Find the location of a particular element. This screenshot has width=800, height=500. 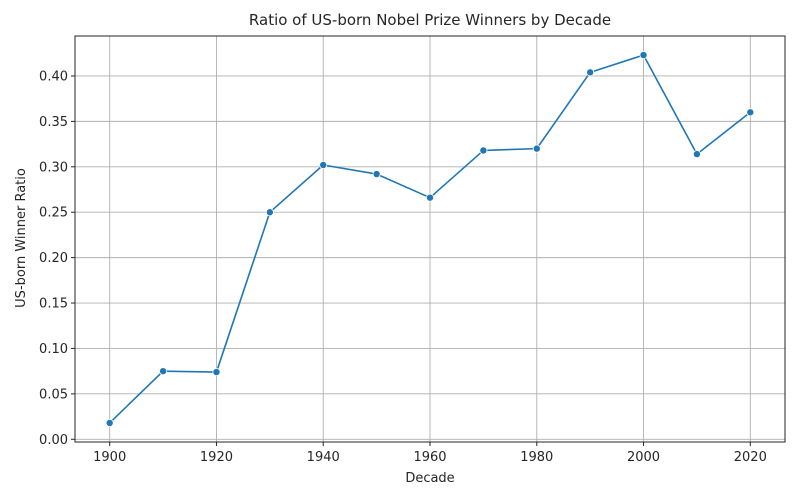

x-tick-label: 1940 is located at coordinates (323, 457).